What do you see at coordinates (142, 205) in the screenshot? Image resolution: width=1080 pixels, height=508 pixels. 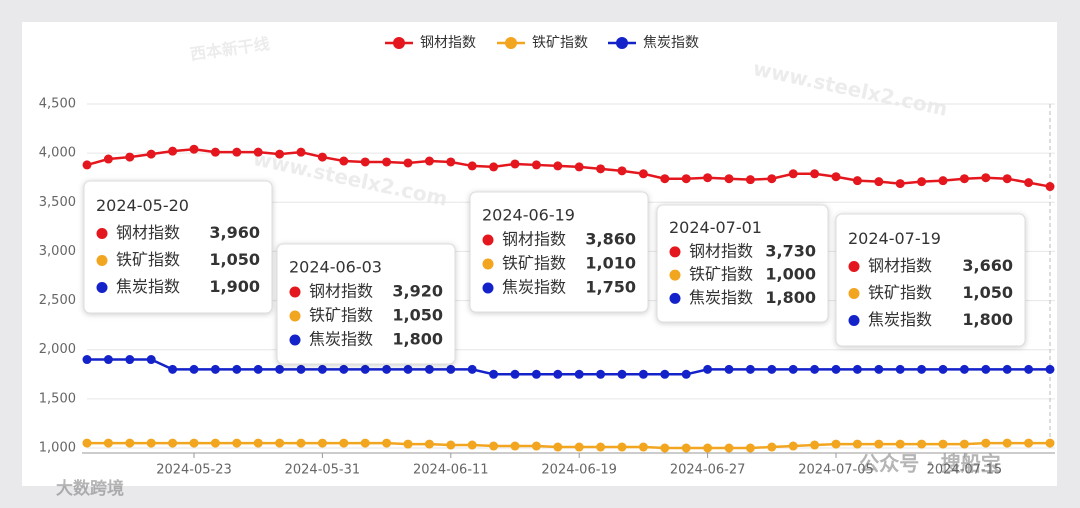 I see `tooltip-date: 2024-05-20` at bounding box center [142, 205].